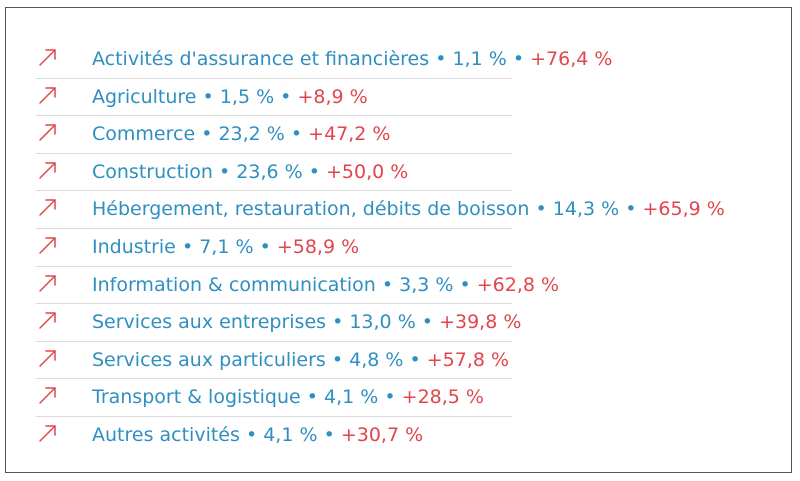  What do you see at coordinates (518, 284) in the screenshot?
I see `sector-growth: +62,8 %` at bounding box center [518, 284].